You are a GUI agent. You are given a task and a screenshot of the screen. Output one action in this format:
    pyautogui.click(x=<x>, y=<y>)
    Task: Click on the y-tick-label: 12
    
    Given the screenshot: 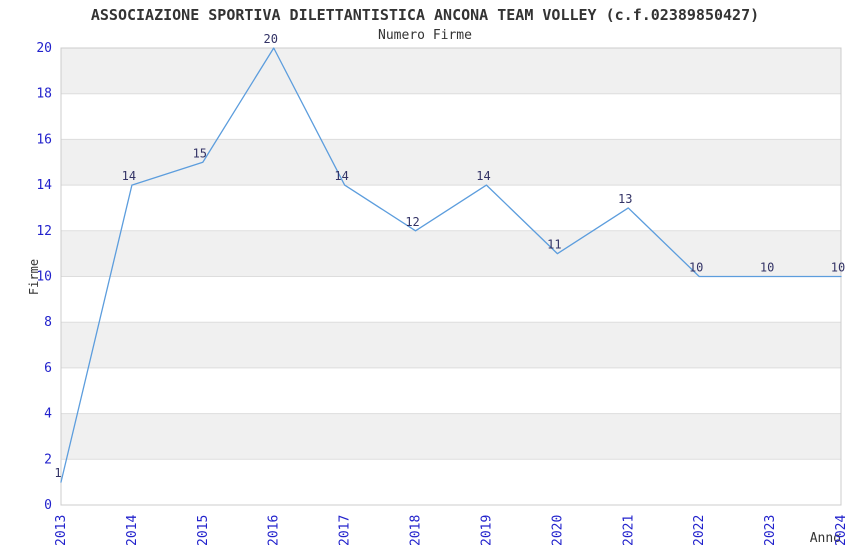 What is the action you would take?
    pyautogui.click(x=44, y=231)
    